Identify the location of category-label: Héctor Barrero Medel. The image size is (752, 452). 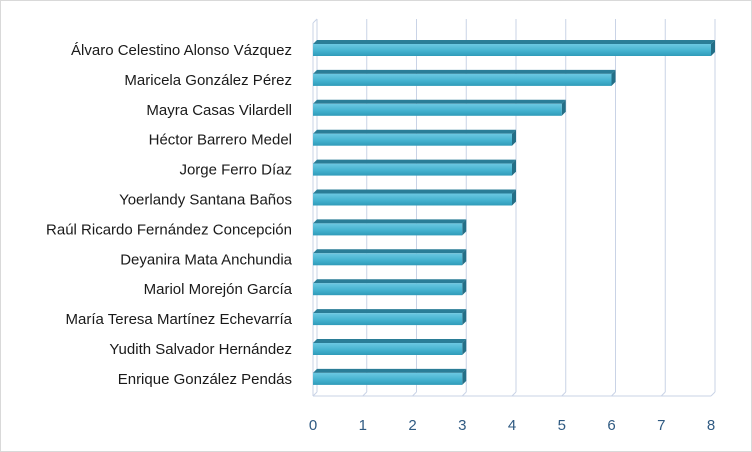
(220, 140).